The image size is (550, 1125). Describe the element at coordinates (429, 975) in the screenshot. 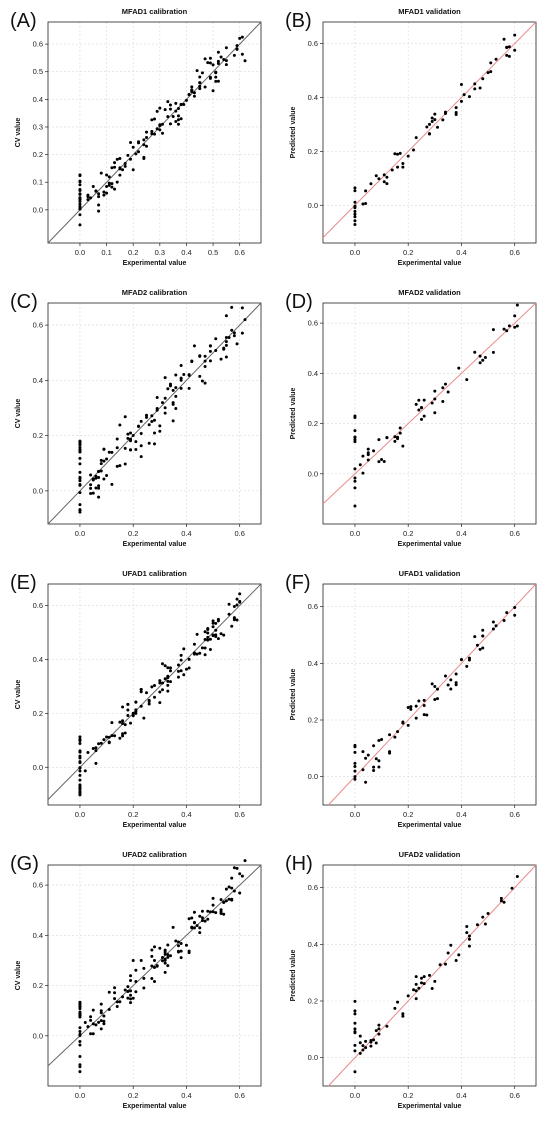

I see `plot-frame` at that location.